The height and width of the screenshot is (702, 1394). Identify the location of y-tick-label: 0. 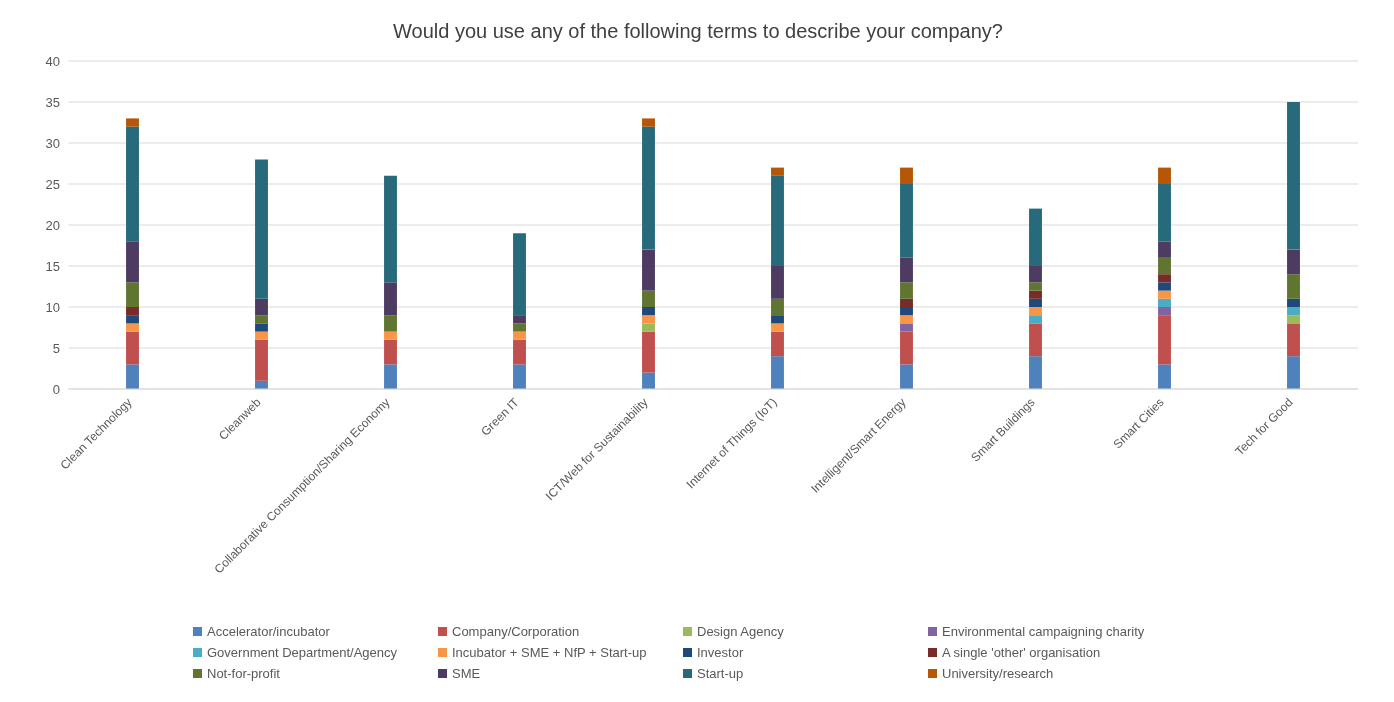
(56, 389).